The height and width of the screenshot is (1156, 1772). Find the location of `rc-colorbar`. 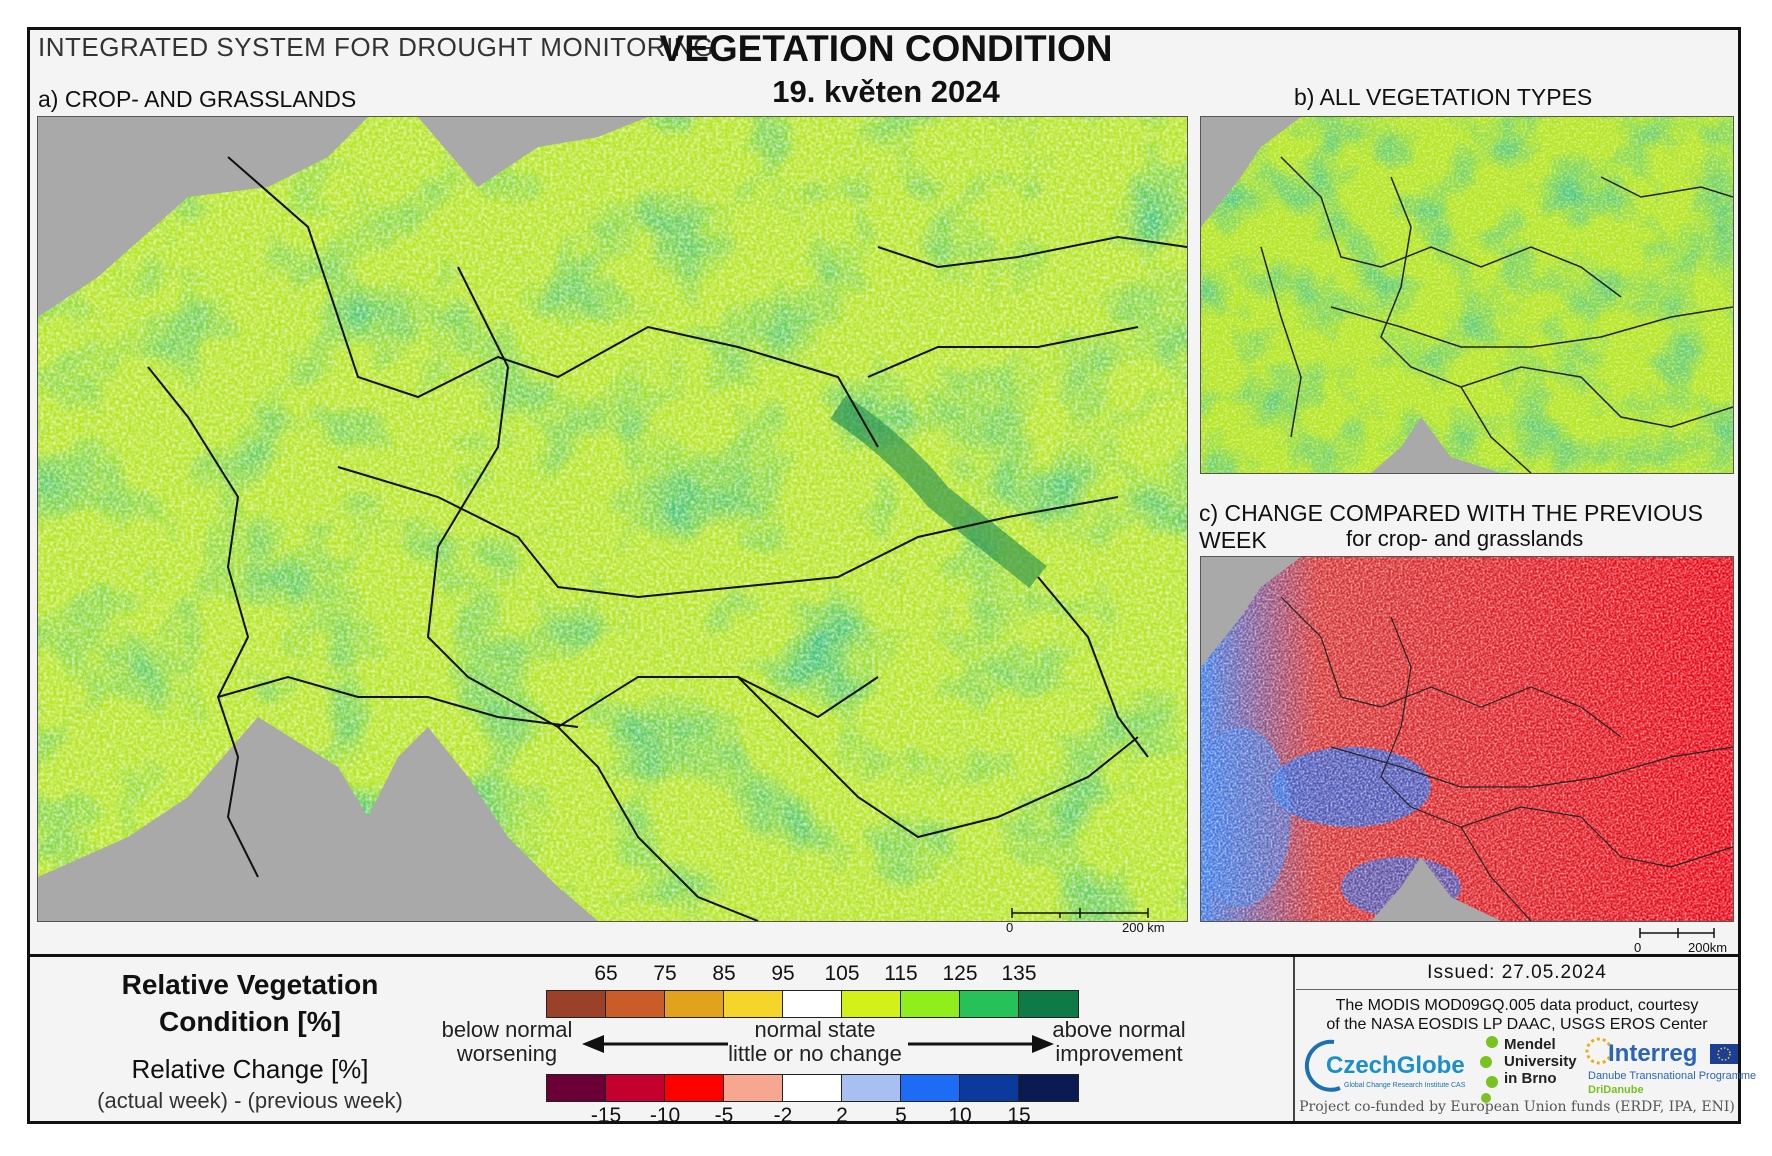

rc-colorbar is located at coordinates (812, 1088).